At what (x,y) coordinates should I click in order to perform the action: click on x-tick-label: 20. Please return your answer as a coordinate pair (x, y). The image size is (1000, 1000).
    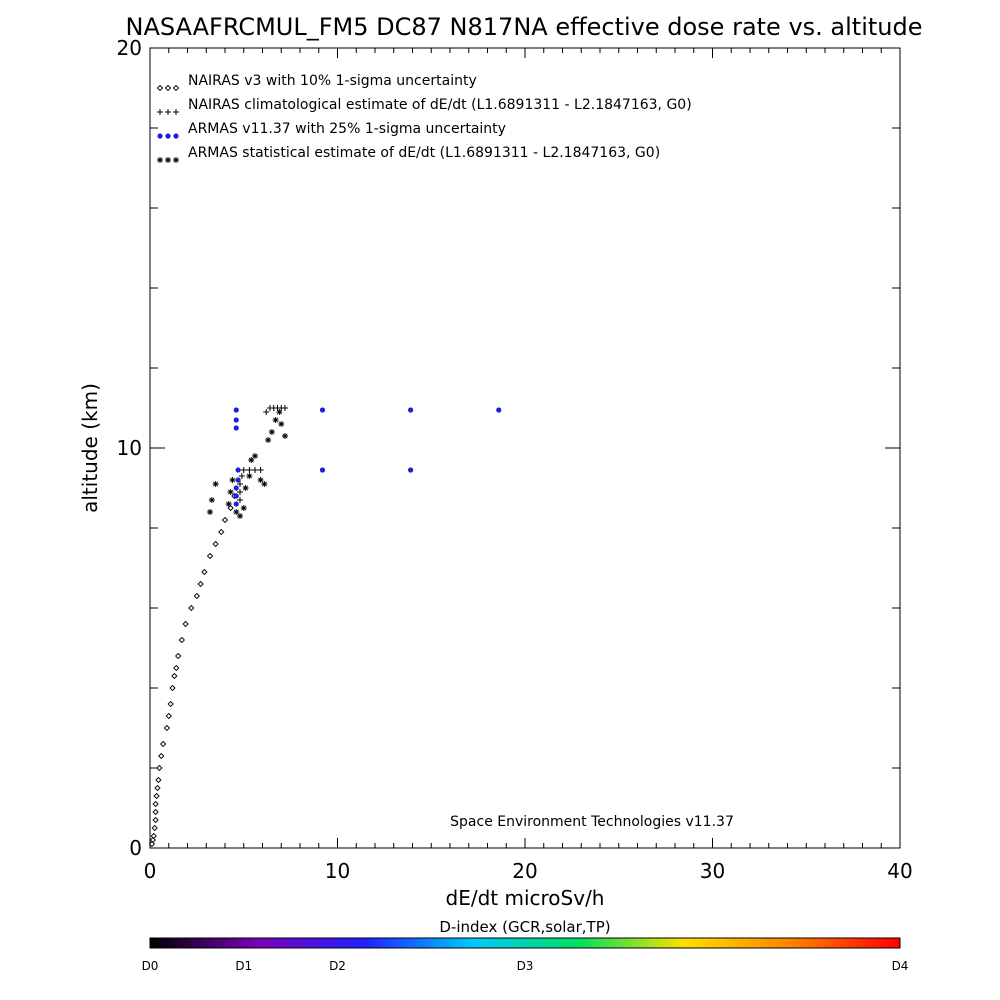
    Looking at the image, I should click on (524, 871).